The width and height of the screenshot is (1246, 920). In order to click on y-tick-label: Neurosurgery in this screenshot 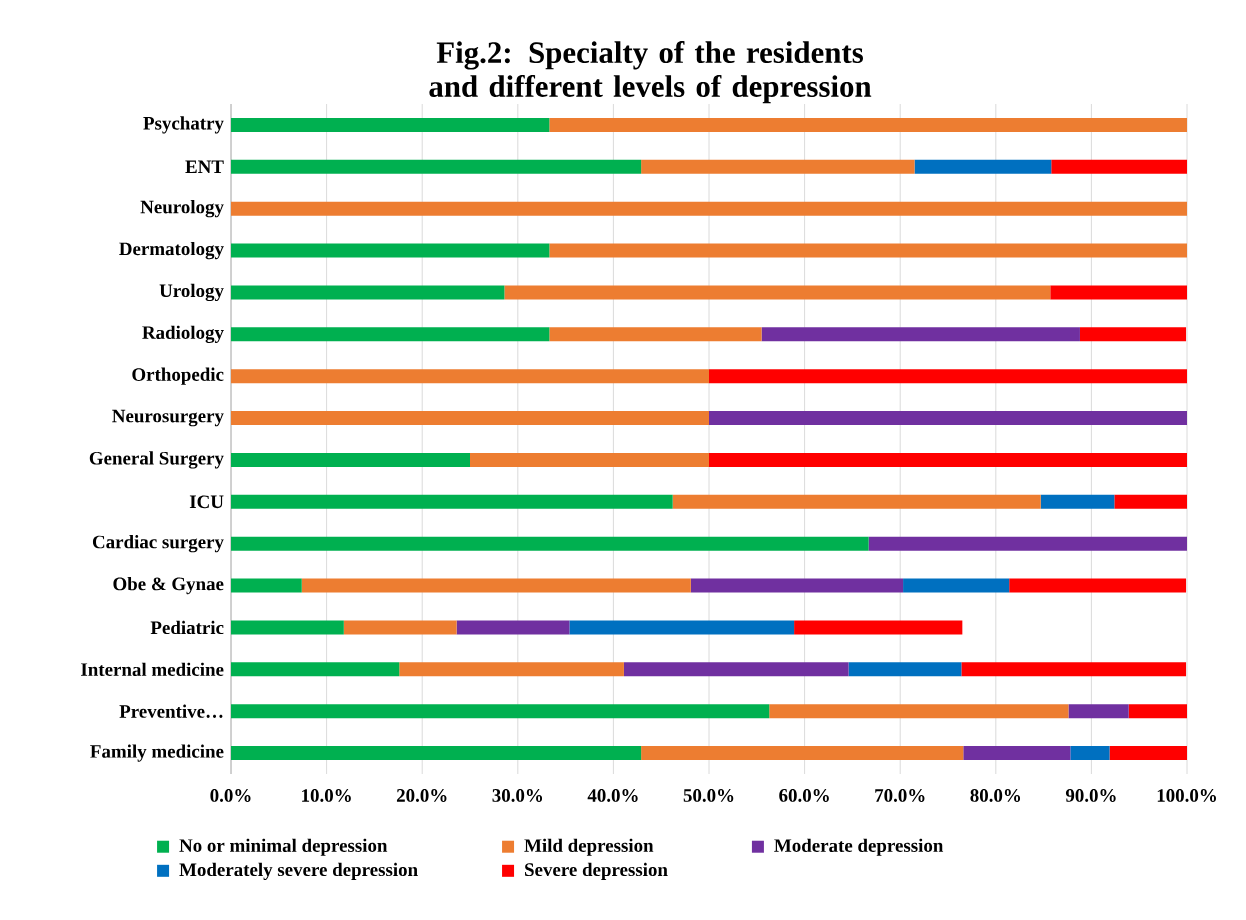, I will do `click(168, 418)`.